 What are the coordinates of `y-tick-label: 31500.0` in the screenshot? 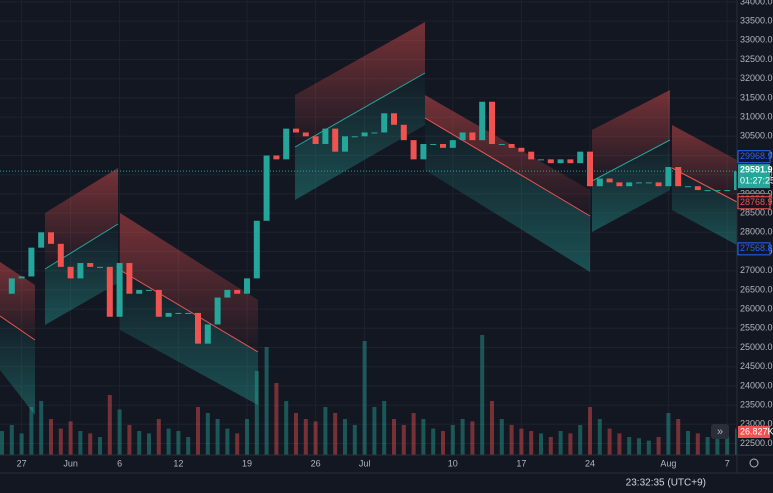 It's located at (756, 97).